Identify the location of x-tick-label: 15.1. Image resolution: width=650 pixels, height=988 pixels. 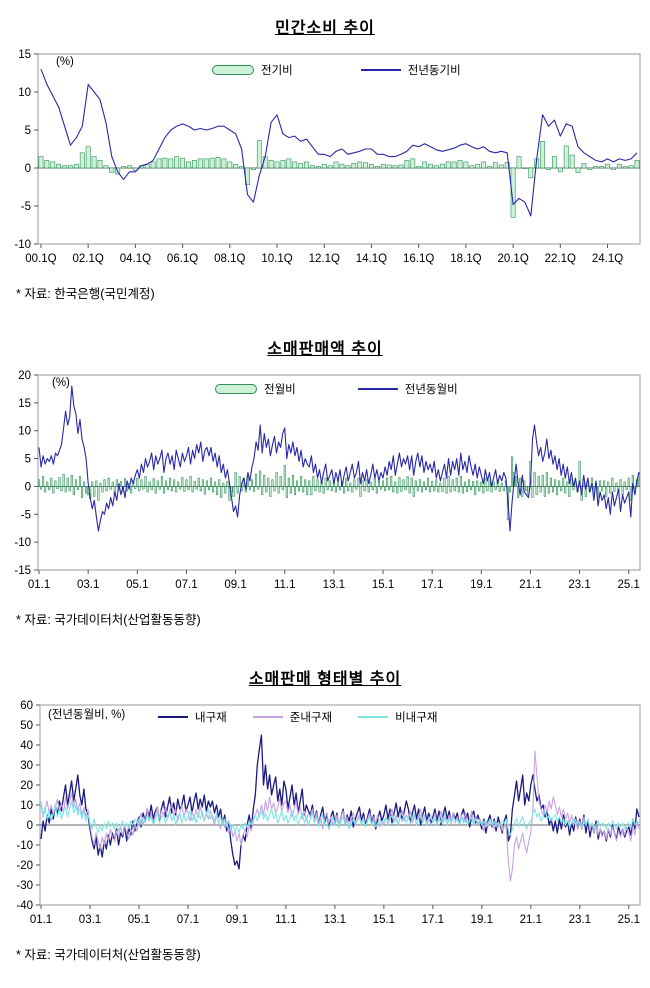
(384, 920).